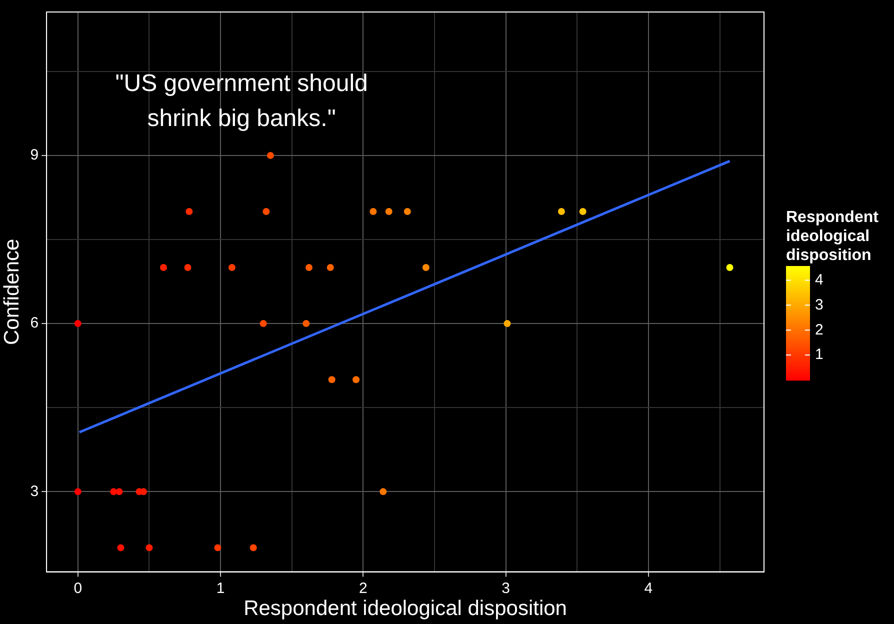 The image size is (894, 624). What do you see at coordinates (506, 588) in the screenshot?
I see `x-tick-label: 3` at bounding box center [506, 588].